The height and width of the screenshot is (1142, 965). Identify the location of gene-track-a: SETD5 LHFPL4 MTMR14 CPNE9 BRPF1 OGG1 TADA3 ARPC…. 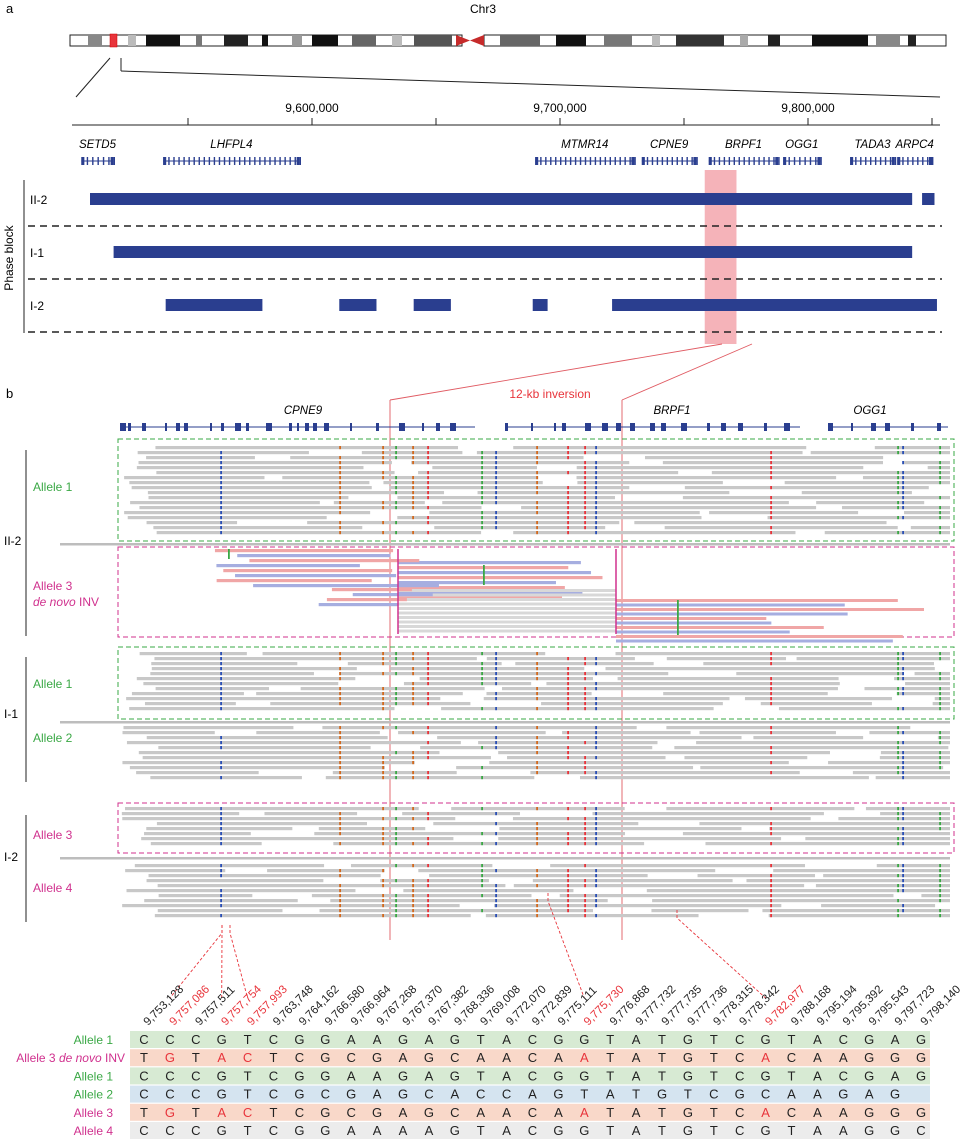
(506, 152).